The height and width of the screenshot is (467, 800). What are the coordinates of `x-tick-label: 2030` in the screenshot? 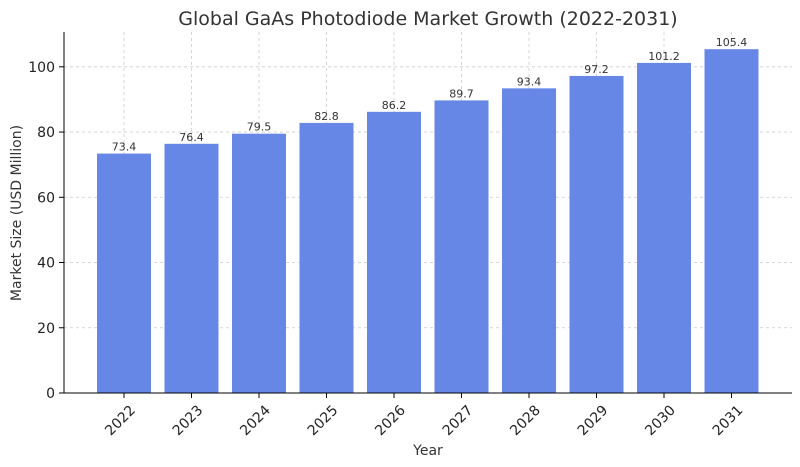 It's located at (660, 421).